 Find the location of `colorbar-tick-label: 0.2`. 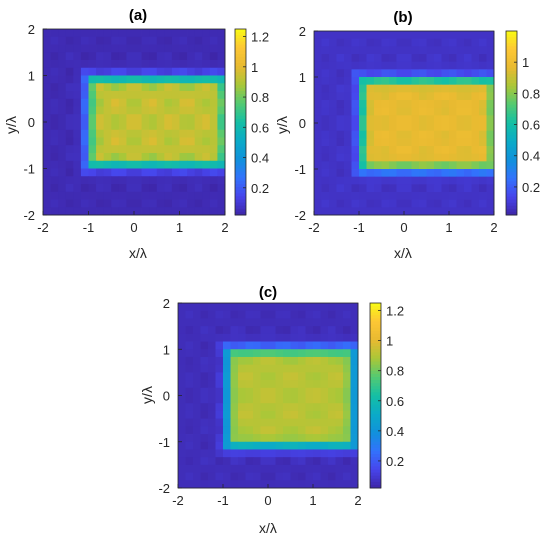

colorbar-tick-label: 0.2 is located at coordinates (395, 461).